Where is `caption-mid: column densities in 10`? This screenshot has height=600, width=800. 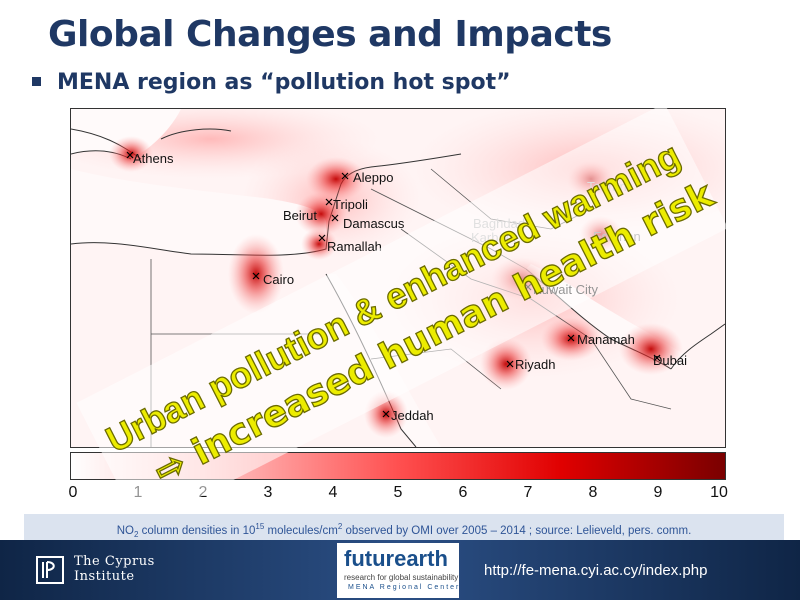 caption-mid: column densities in 10 is located at coordinates (197, 530).